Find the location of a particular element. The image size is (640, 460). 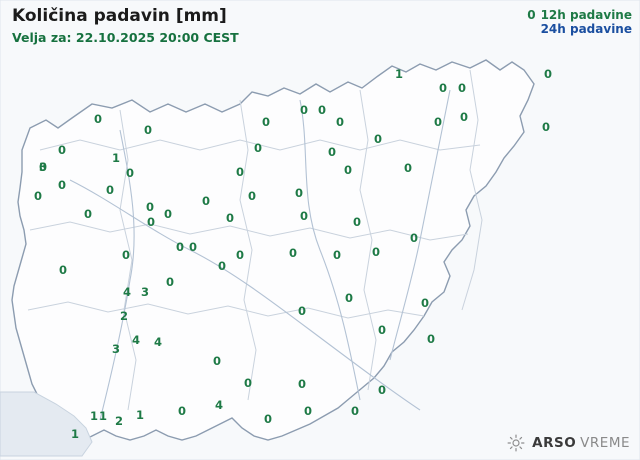

page-title: Količina padavin [mm] is located at coordinates (119, 16).